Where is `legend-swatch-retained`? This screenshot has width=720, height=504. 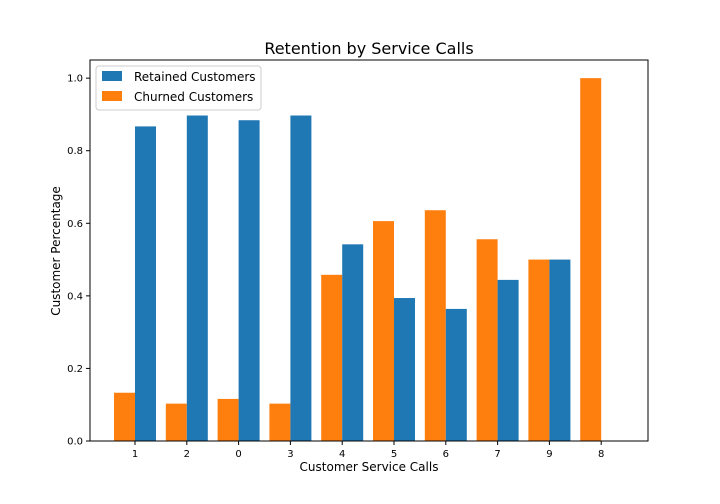
legend-swatch-retained is located at coordinates (112, 76).